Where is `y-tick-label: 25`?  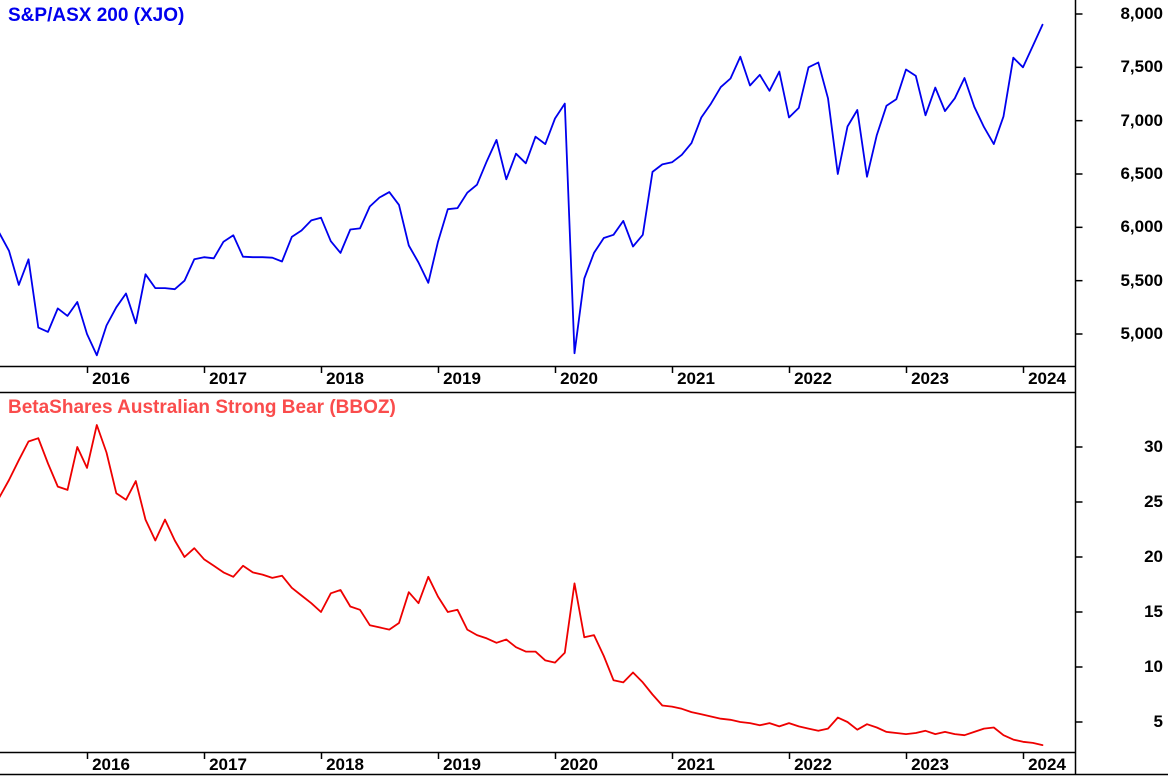
y-tick-label: 25 is located at coordinates (1153, 501).